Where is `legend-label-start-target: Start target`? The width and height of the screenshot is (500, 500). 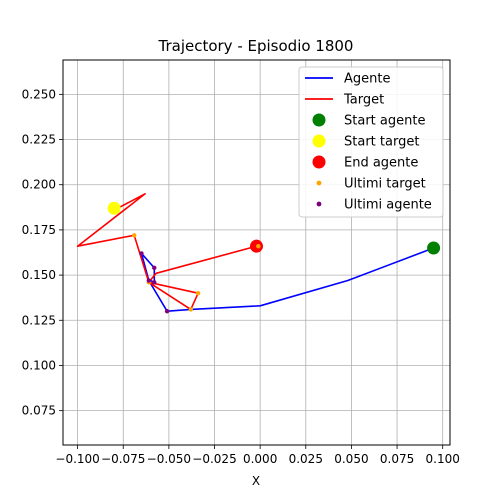
legend-label-start-target: Start target is located at coordinates (381, 142).